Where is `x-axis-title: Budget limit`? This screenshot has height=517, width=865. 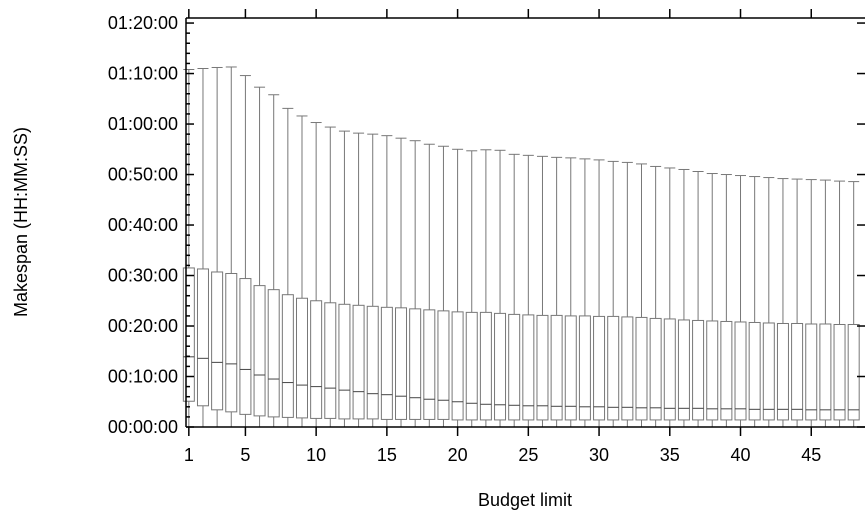
x-axis-title: Budget limit is located at coordinates (525, 500).